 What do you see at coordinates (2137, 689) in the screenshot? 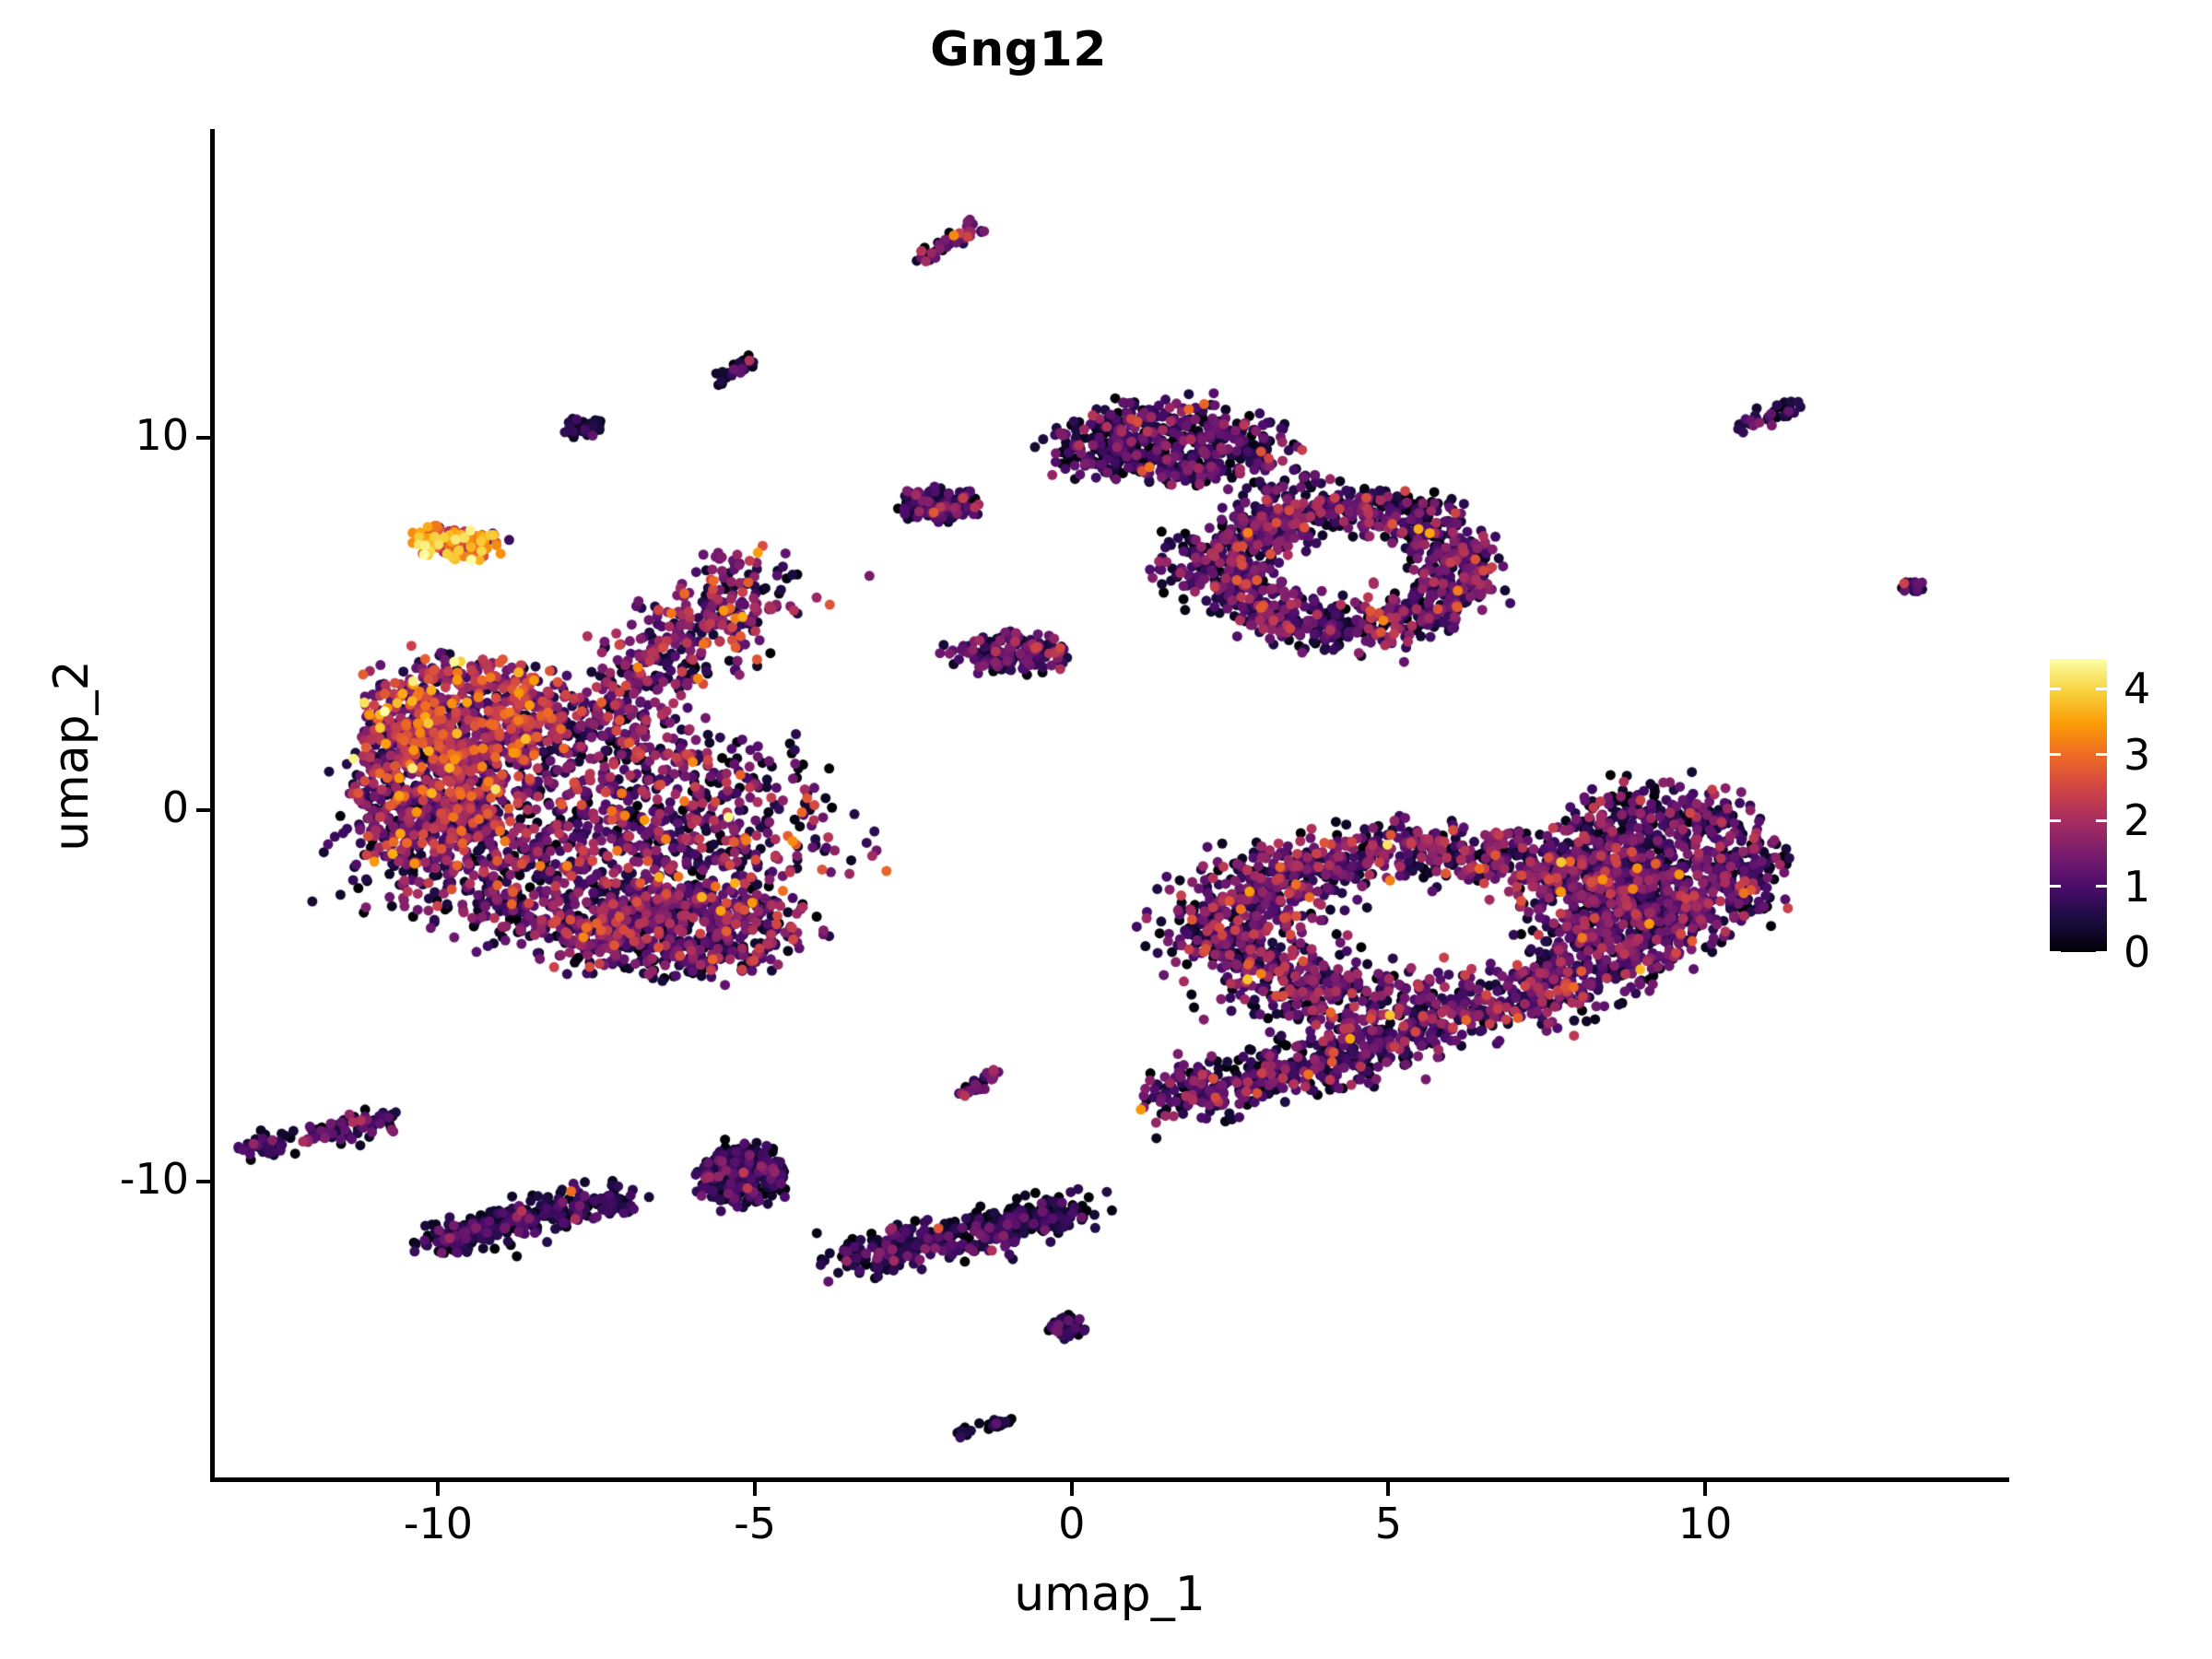
I see `colorbar-tick-label: 4` at bounding box center [2137, 689].